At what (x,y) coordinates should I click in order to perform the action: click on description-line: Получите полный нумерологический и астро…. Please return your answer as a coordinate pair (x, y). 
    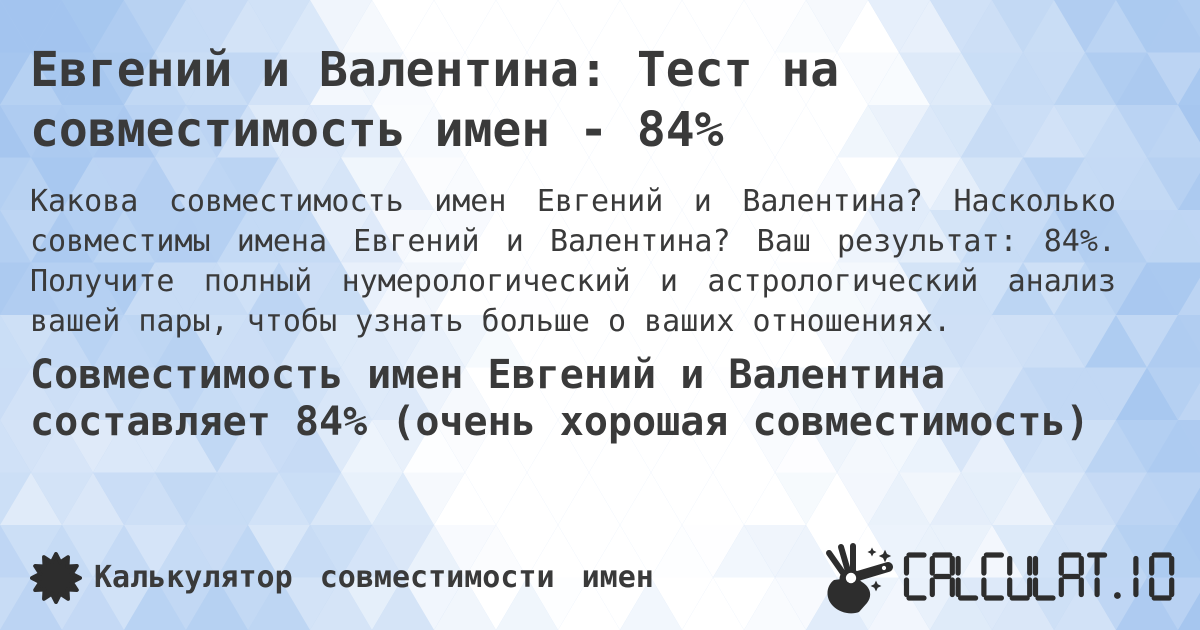
    Looking at the image, I should click on (573, 281).